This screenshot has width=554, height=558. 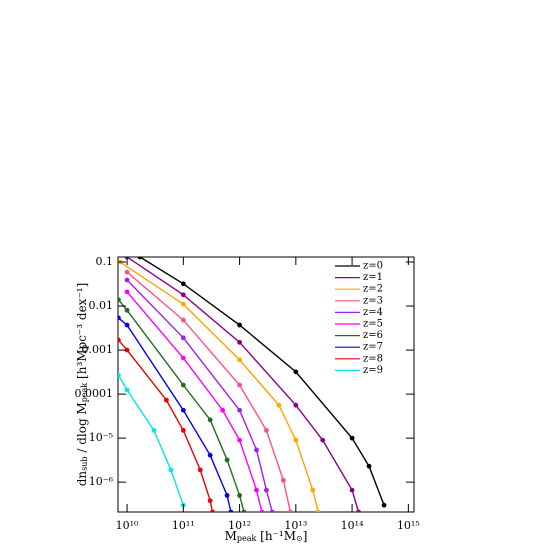 What do you see at coordinates (101, 437) in the screenshot?
I see `y-tick-label: 10⁻⁵` at bounding box center [101, 437].